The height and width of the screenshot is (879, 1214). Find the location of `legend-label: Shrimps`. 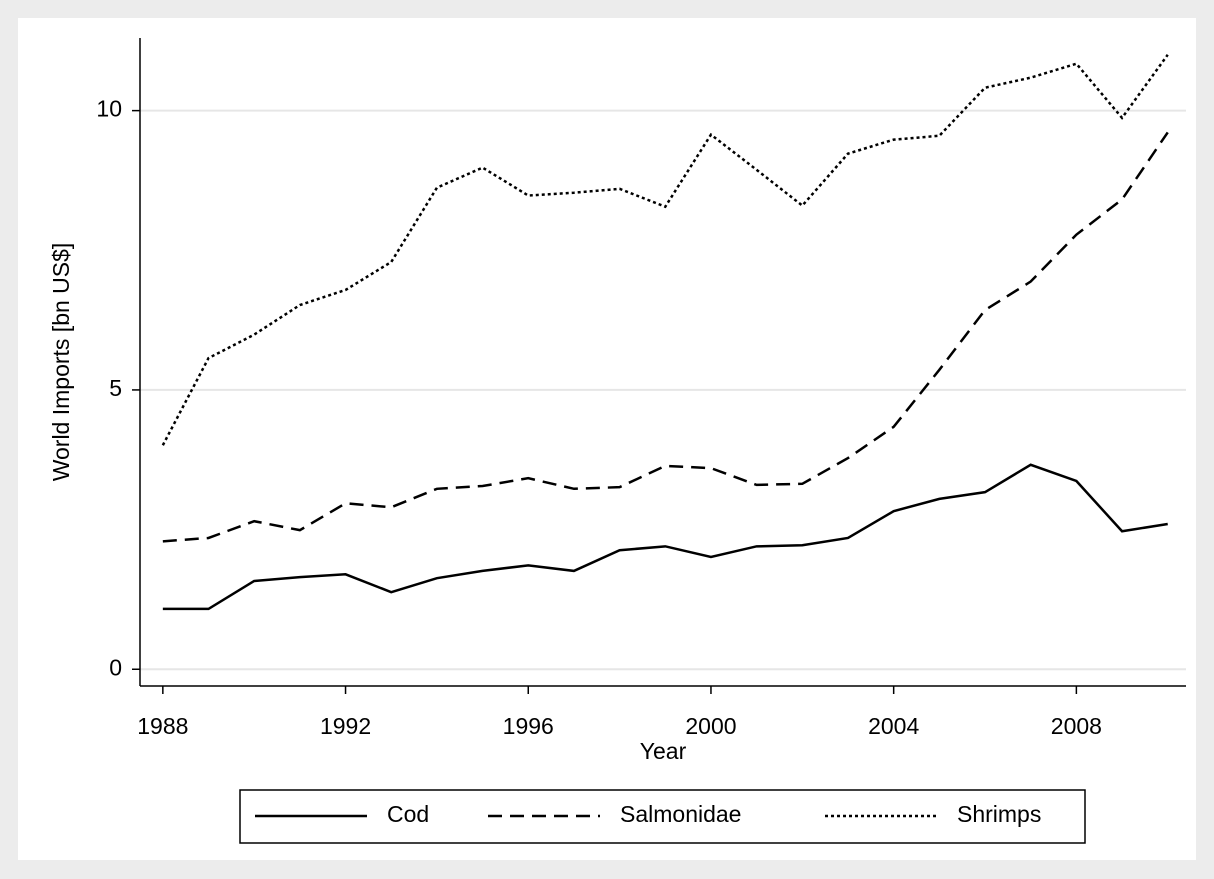

legend-label: Shrimps is located at coordinates (999, 814).